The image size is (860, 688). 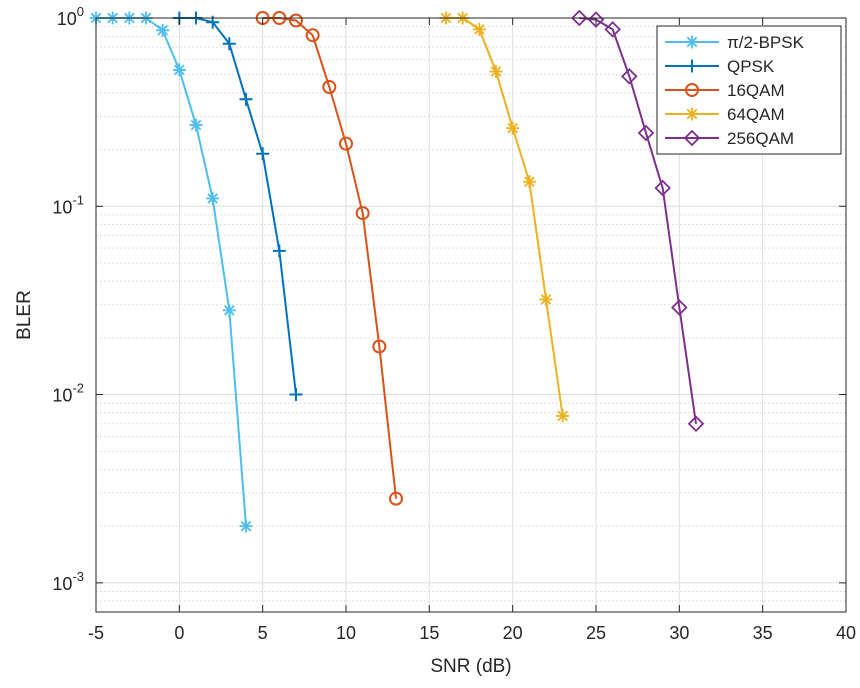 I want to click on legend: π/2-BPSK QPSK 16QAM 64QAM 256QAM, so click(x=749, y=90).